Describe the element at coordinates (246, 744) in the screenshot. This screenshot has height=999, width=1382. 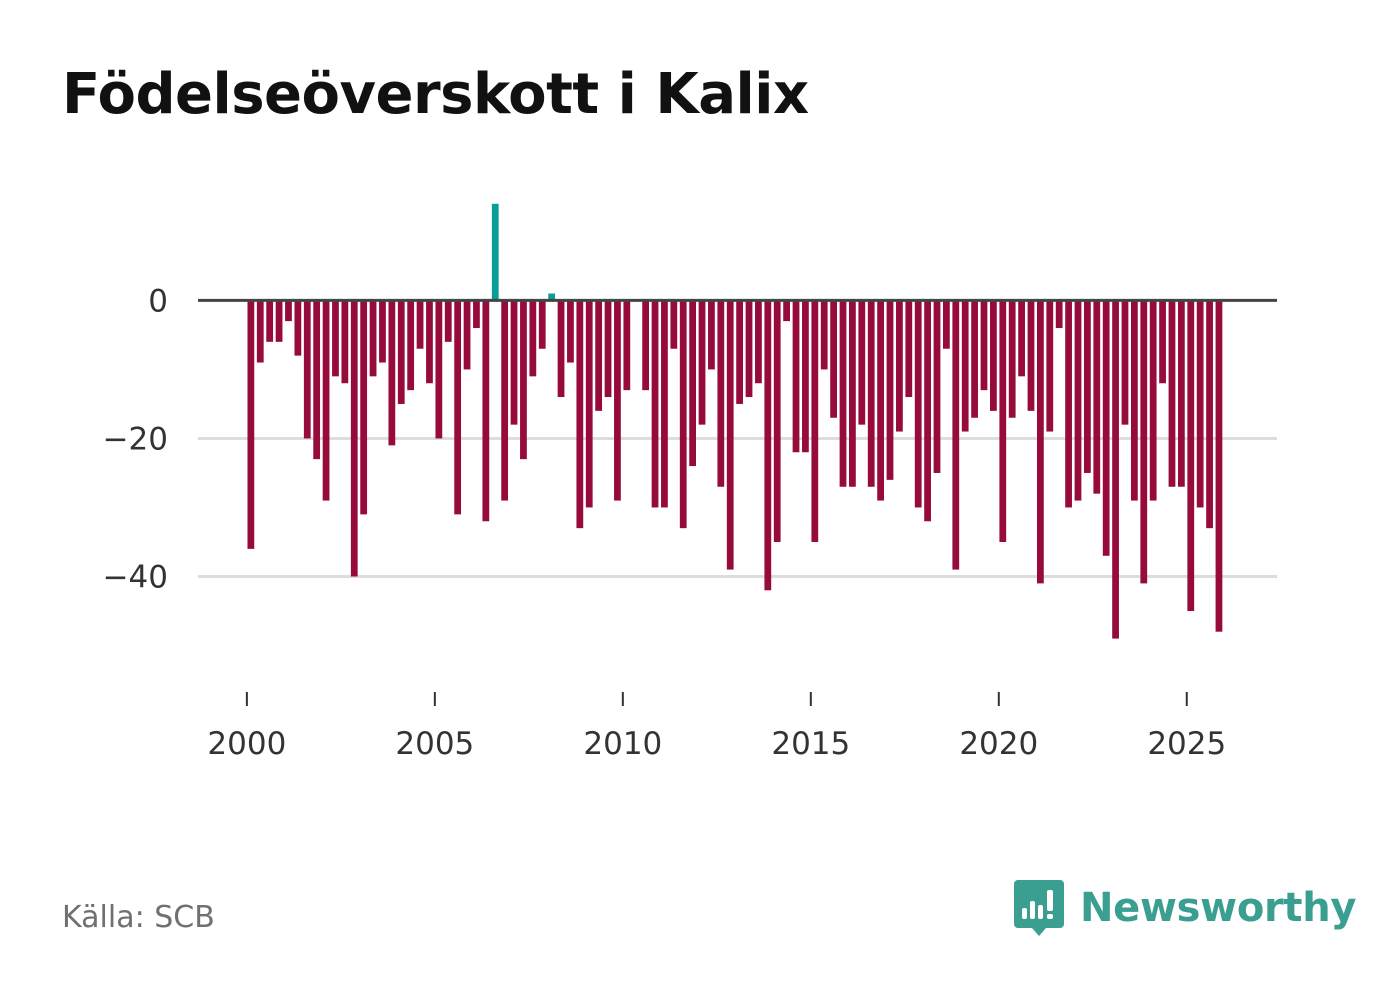
I see `x-tick-label: 2000` at that location.